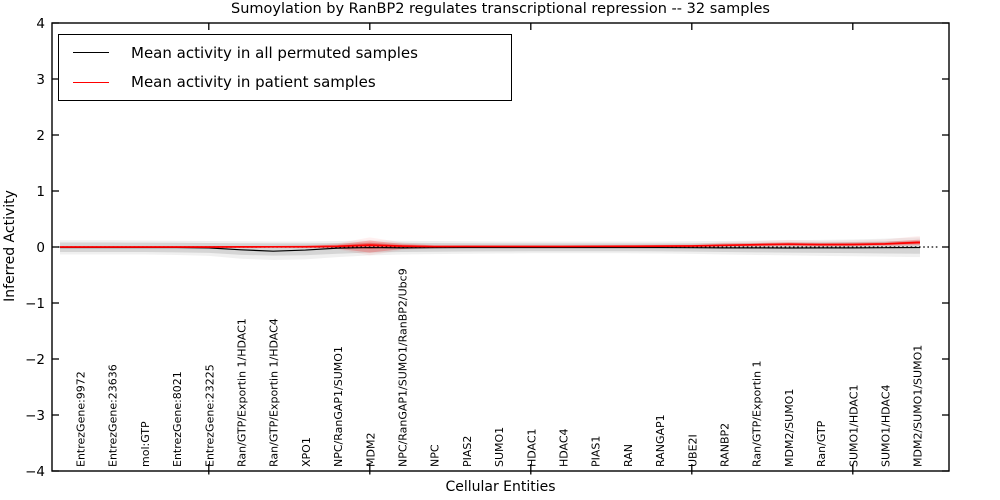 This screenshot has width=1000, height=500. What do you see at coordinates (40, 24) in the screenshot?
I see `y-tick-label: 4` at bounding box center [40, 24].